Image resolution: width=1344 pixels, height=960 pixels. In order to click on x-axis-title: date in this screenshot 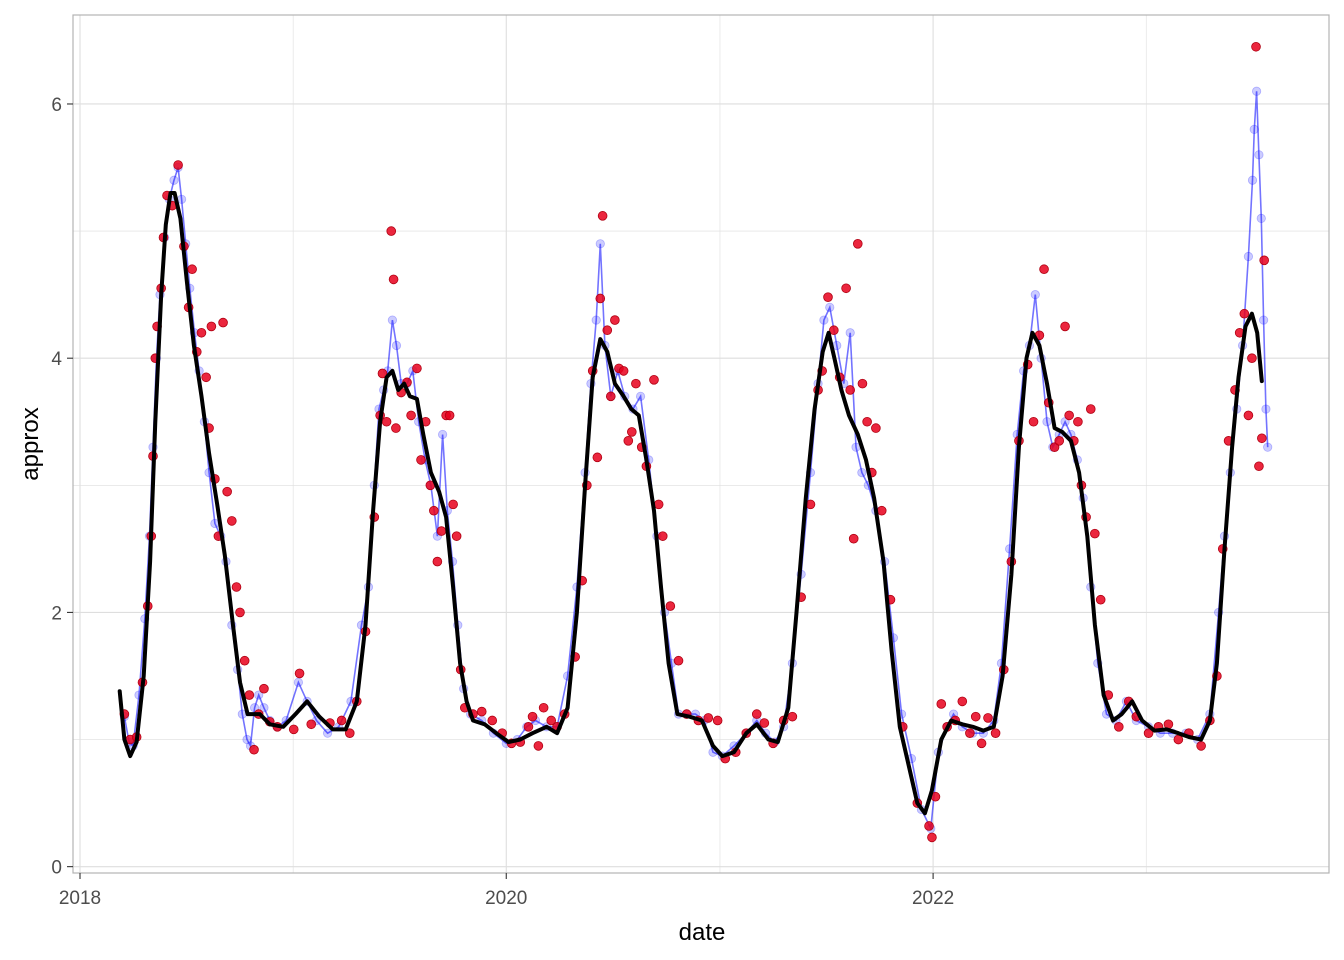, I will do `click(702, 932)`.